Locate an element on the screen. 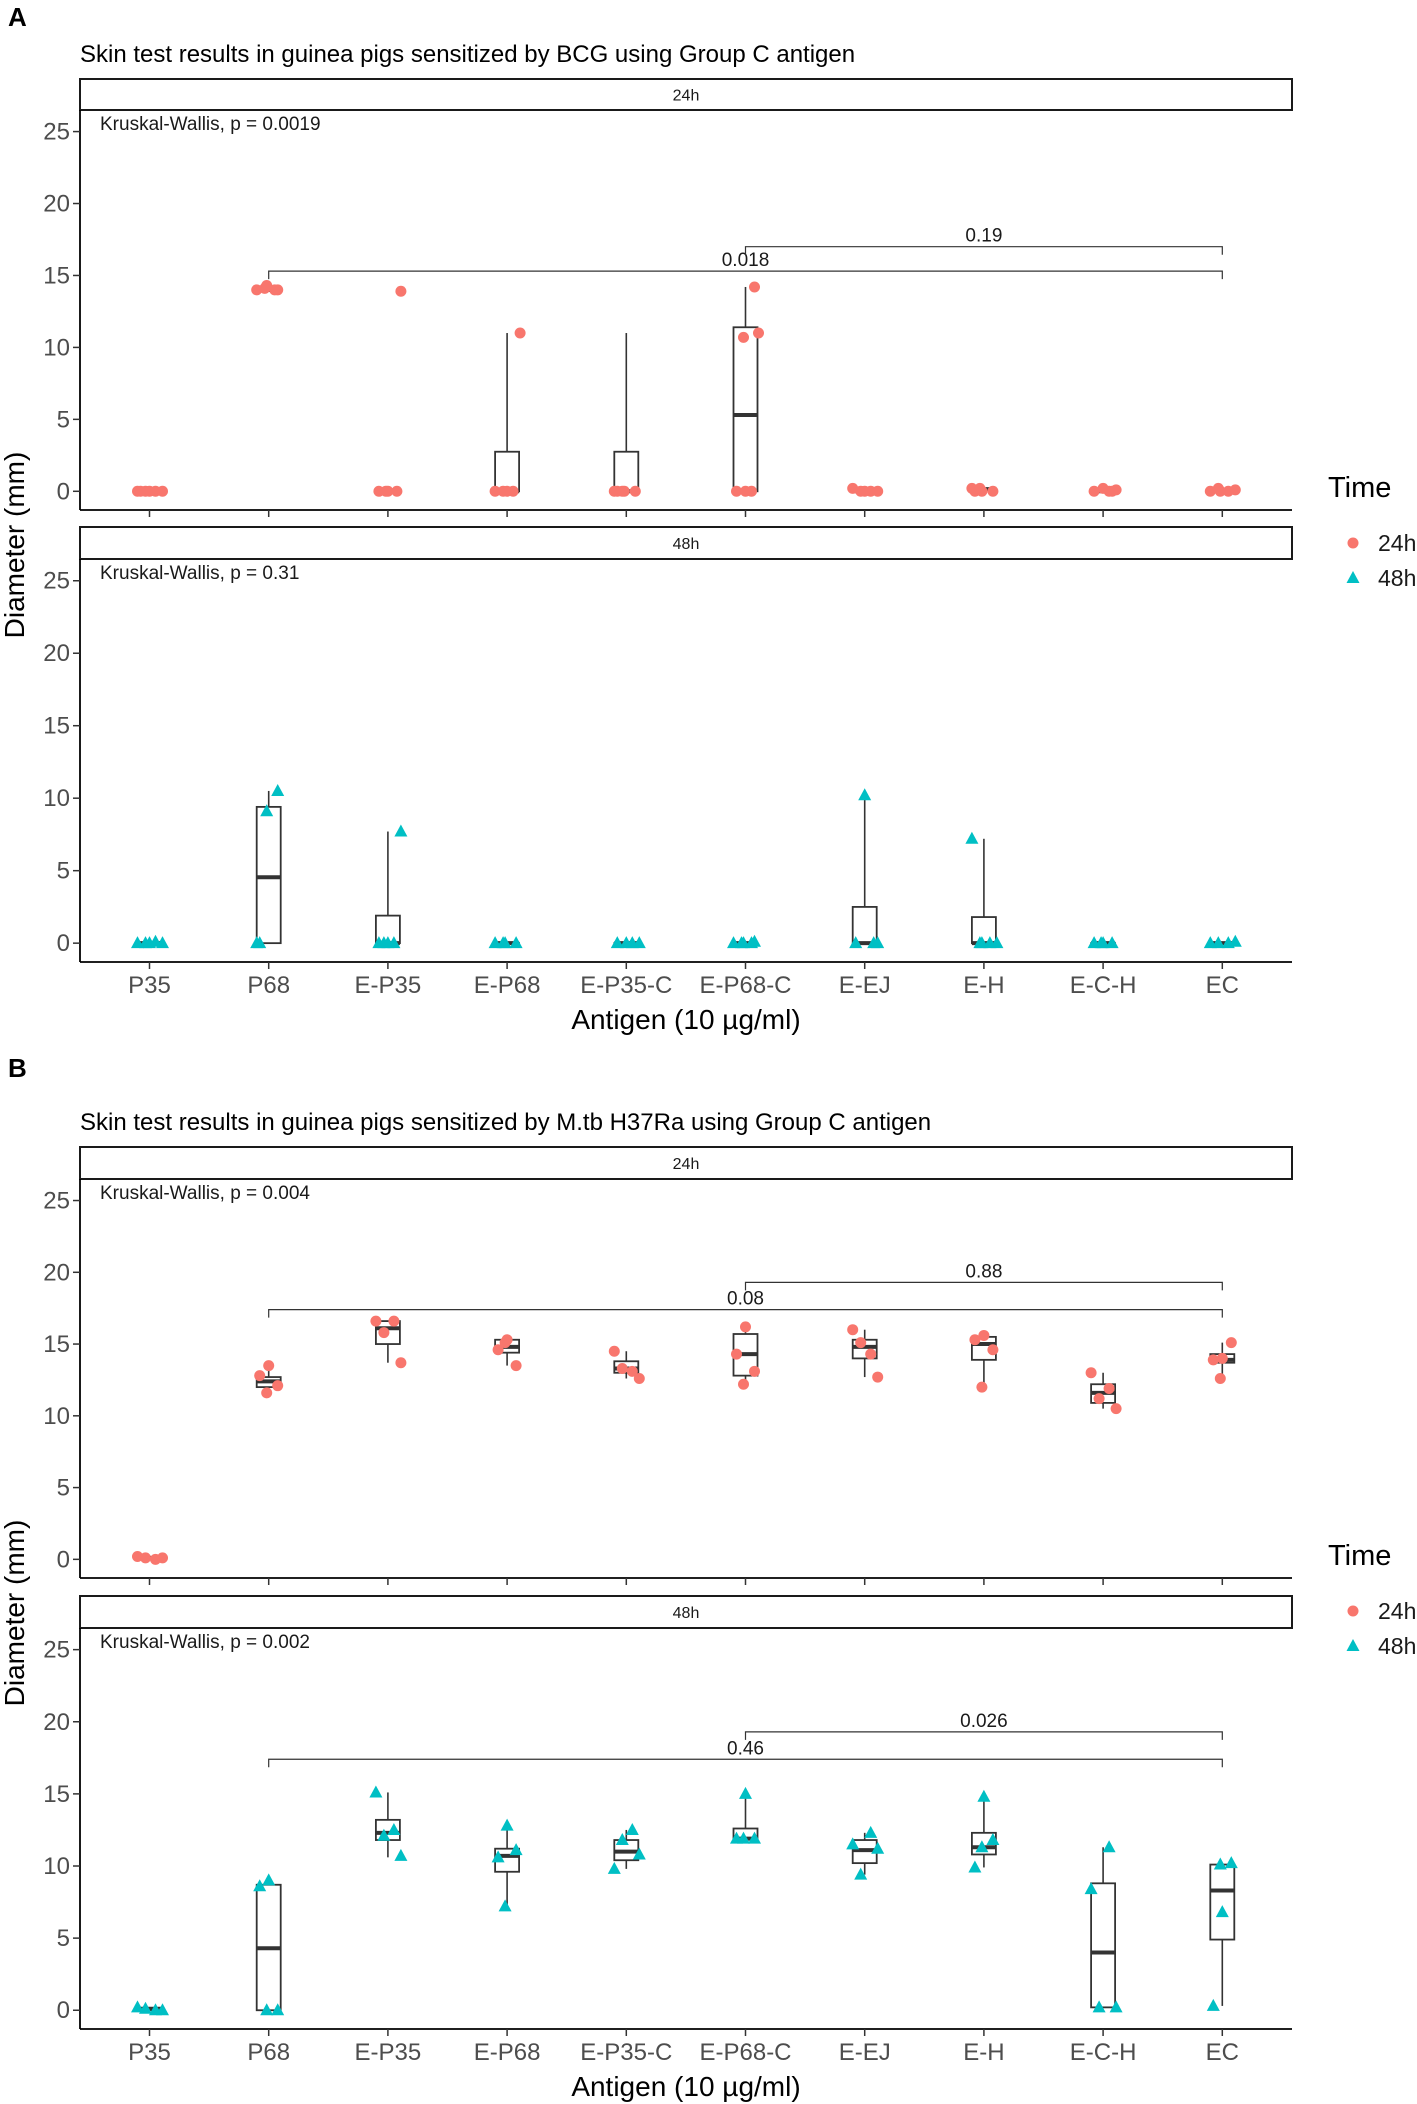  comparison-bracket: 0.08 is located at coordinates (745, 1303).